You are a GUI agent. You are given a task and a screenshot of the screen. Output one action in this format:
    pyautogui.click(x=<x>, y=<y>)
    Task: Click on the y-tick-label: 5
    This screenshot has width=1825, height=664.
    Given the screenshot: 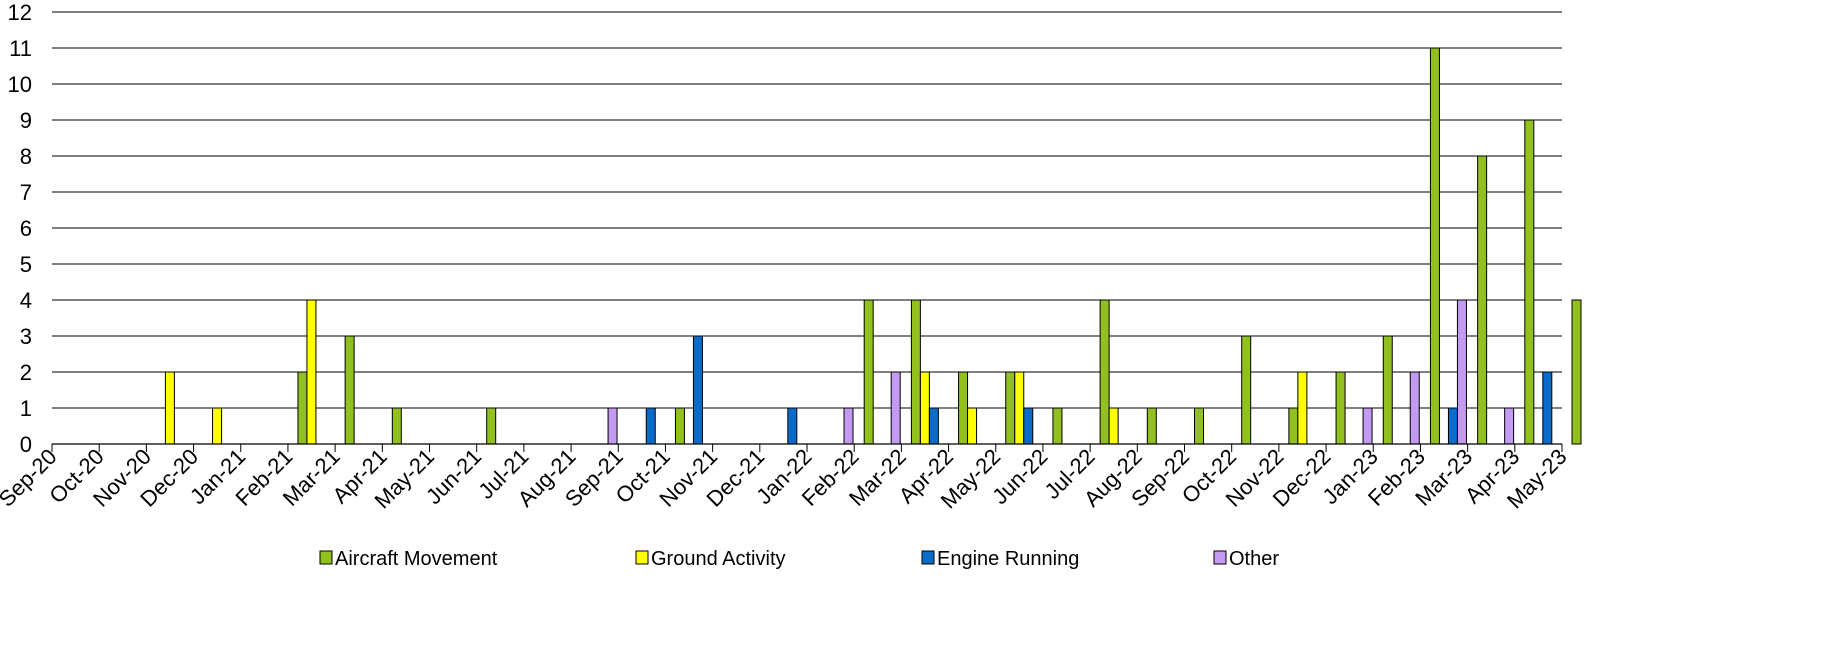 What is the action you would take?
    pyautogui.click(x=26, y=264)
    